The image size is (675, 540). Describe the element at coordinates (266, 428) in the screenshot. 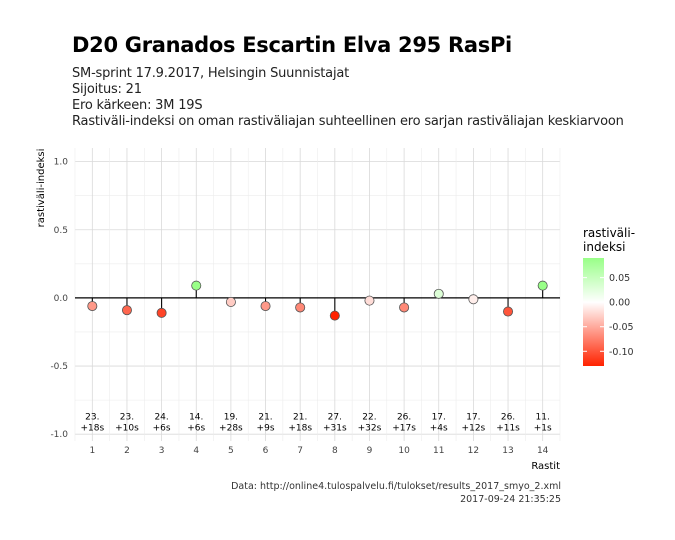

I see `split-time-label: +9s` at that location.